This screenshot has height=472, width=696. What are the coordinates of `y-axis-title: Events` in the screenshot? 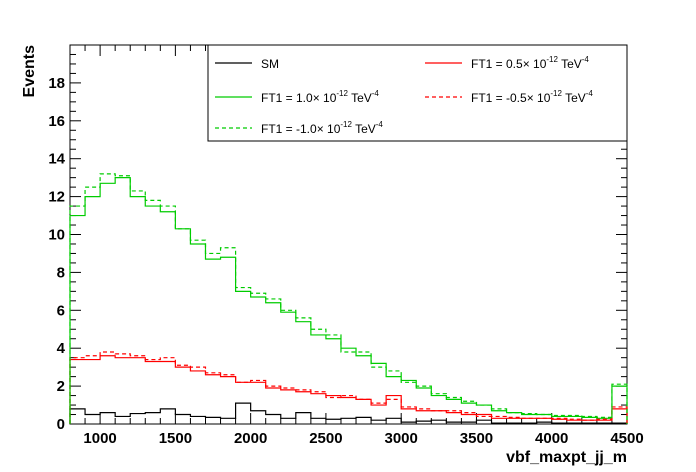 It's located at (29, 71).